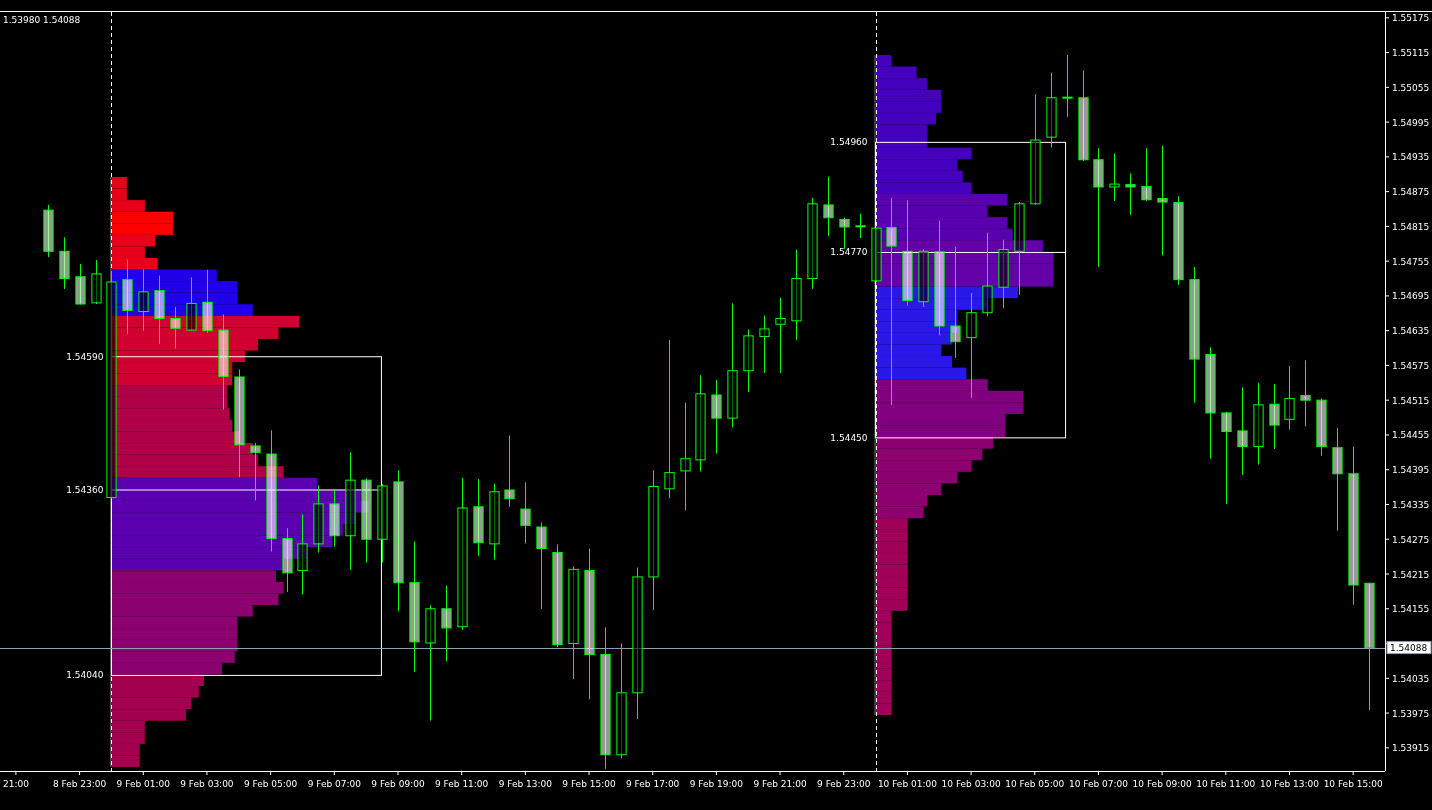 This screenshot has height=810, width=1432. I want to click on y-tick-label: 1.54575, so click(1411, 365).